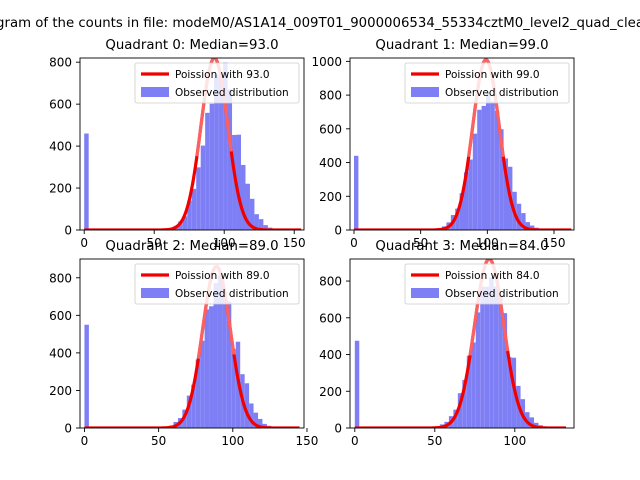 The height and width of the screenshot is (480, 640). I want to click on legend: Poission with 84.0 Observed distribution, so click(487, 284).